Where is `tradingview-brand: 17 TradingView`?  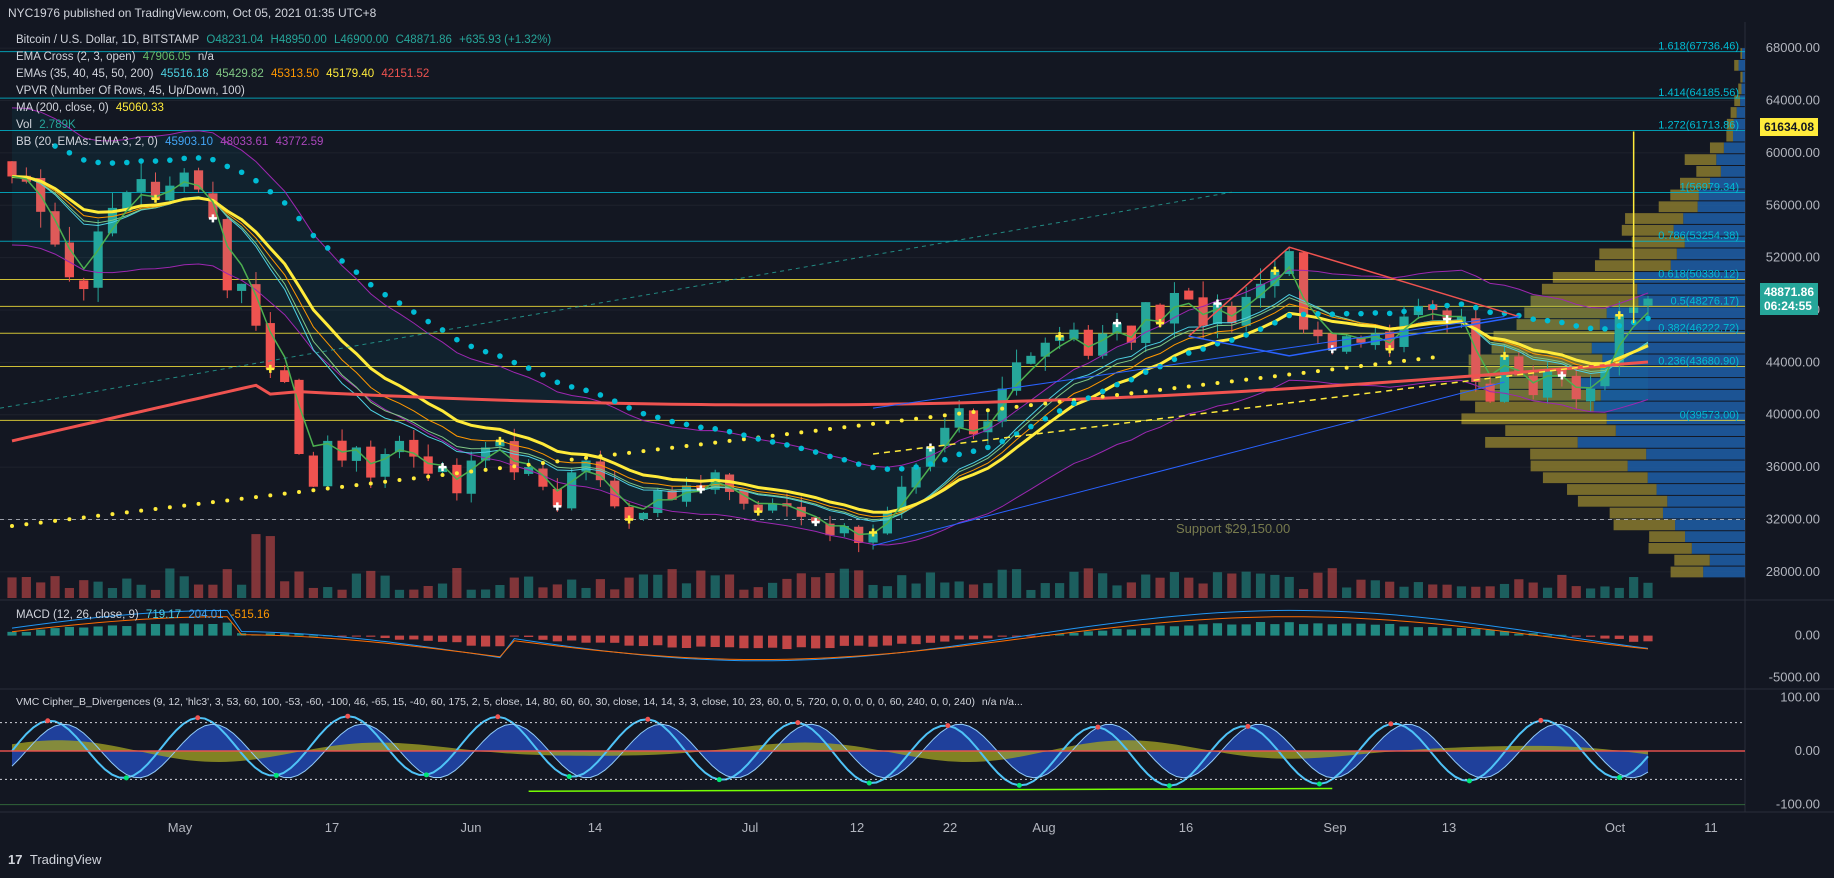
tradingview-brand: 17 TradingView is located at coordinates (54, 859).